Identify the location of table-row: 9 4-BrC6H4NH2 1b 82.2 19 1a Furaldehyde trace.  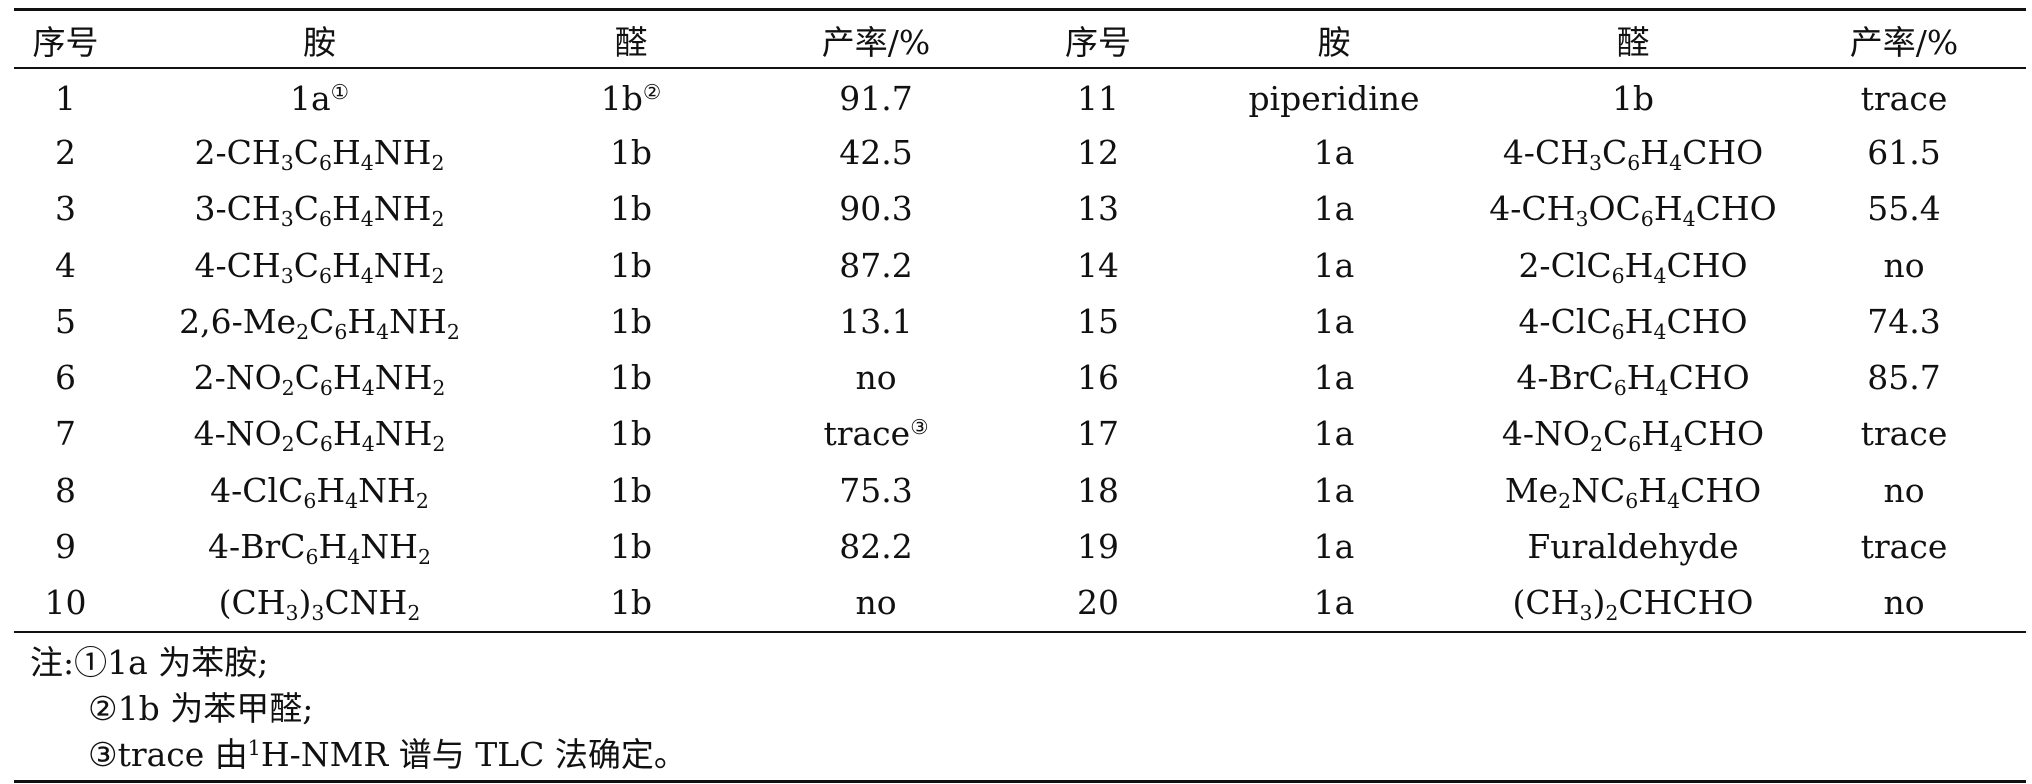
(1020, 546).